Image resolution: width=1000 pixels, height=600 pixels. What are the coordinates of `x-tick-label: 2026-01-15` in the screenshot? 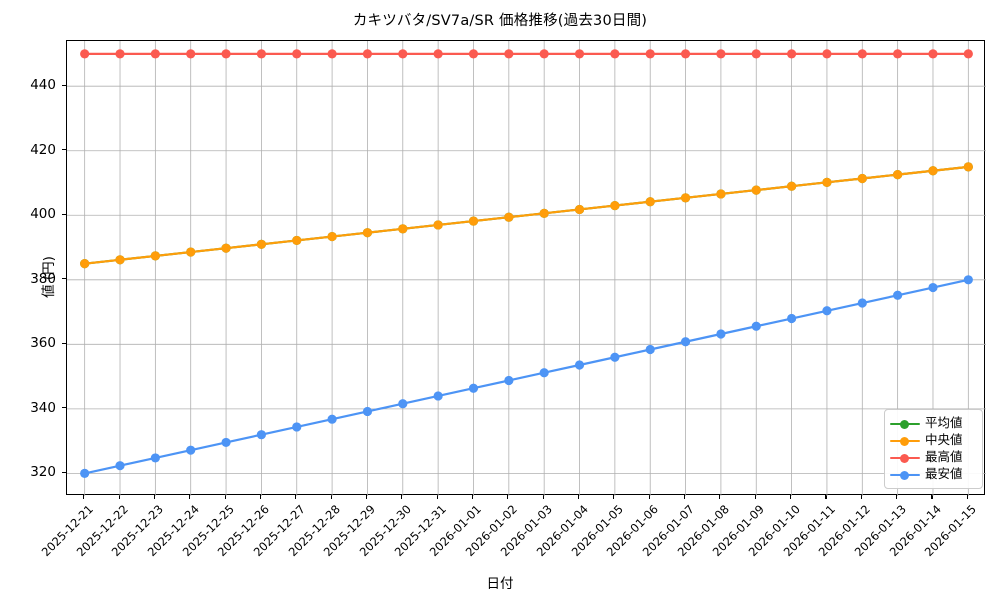 It's located at (951, 531).